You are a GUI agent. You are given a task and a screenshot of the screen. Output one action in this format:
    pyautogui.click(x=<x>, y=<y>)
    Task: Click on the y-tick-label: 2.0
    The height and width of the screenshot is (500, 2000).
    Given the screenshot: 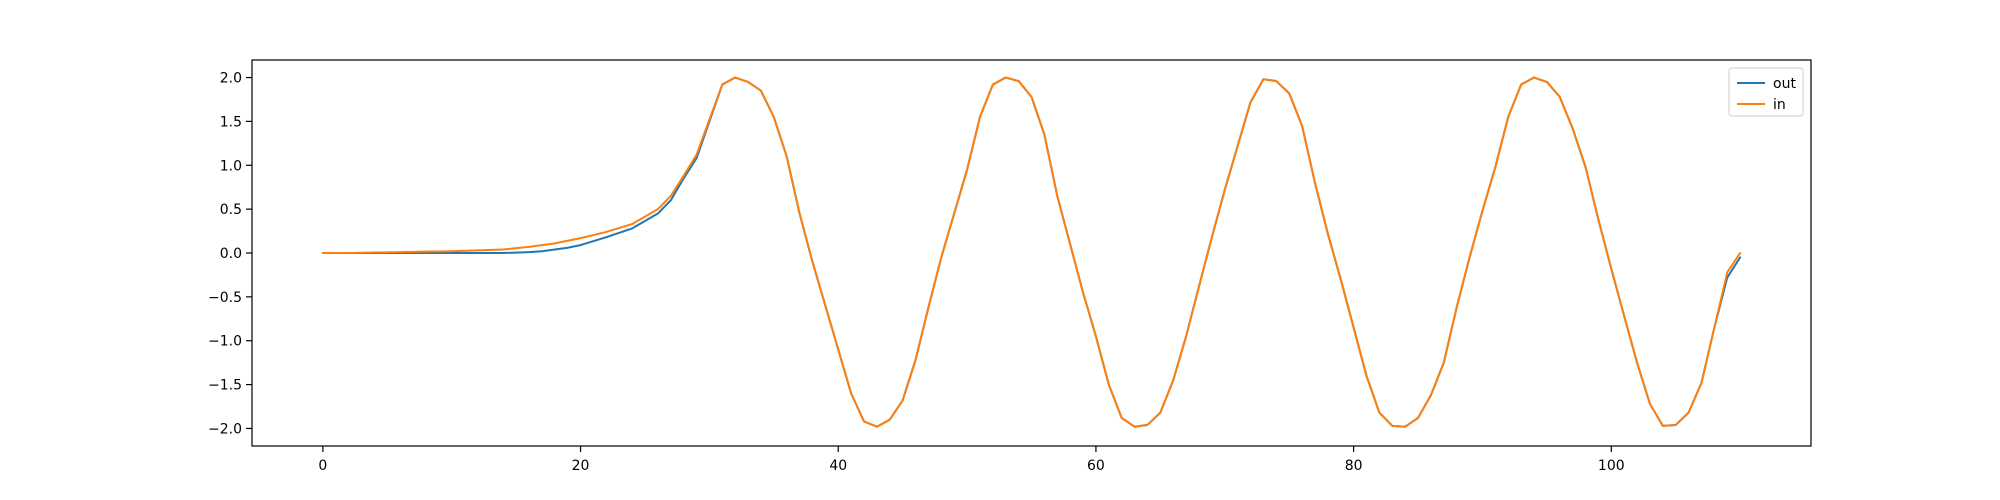 What is the action you would take?
    pyautogui.click(x=231, y=79)
    